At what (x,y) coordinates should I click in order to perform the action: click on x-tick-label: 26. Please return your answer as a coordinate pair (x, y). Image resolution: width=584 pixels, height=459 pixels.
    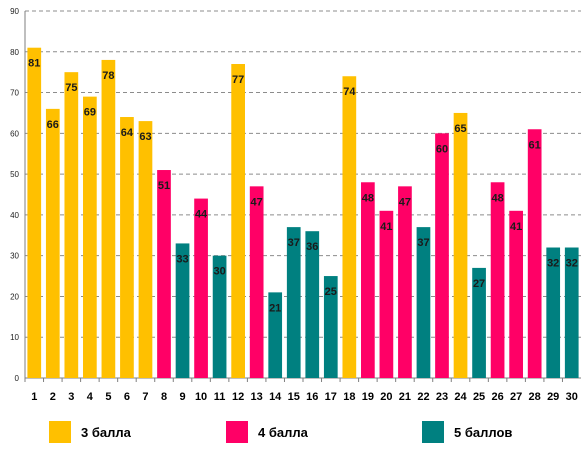
    Looking at the image, I should click on (497, 397).